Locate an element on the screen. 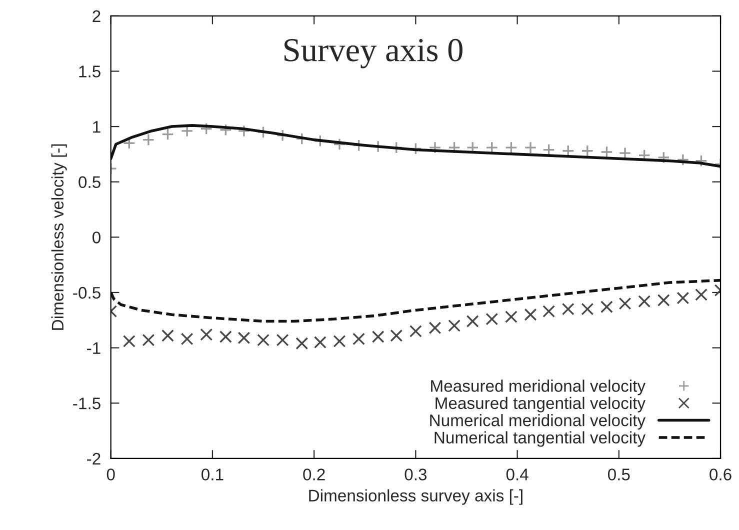  legend-label: Numerical tangential velocity is located at coordinates (540, 439).